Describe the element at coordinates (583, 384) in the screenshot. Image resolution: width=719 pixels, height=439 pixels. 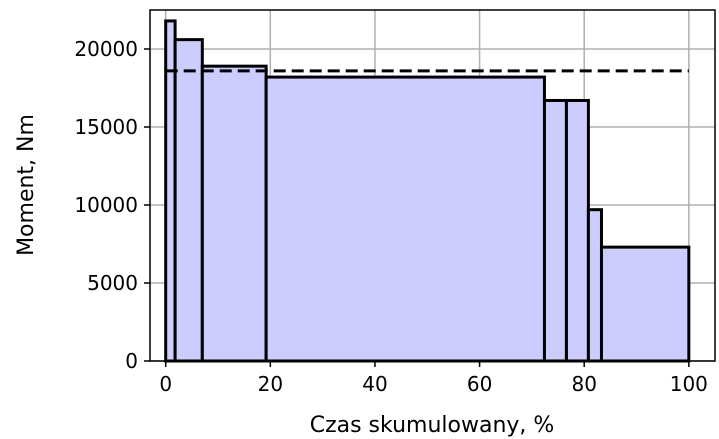
I see `x-tick-label-4: 80` at that location.